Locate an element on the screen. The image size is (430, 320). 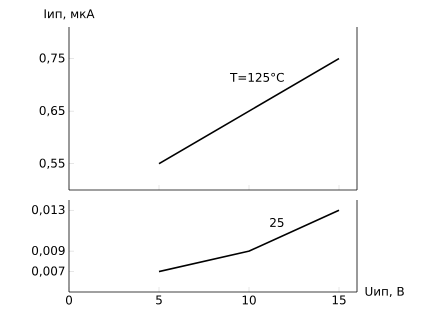
series-label: T=125°C is located at coordinates (257, 77).